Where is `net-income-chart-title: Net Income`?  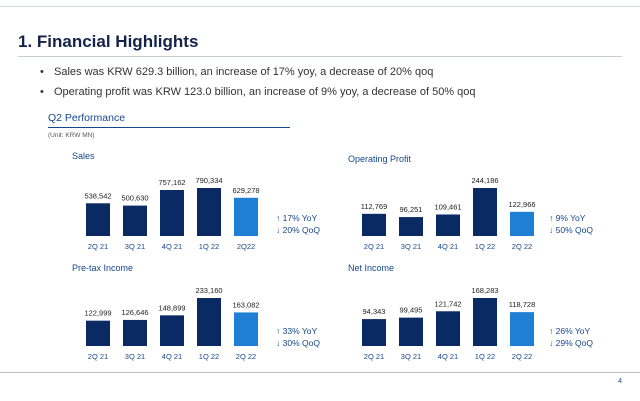 net-income-chart-title: Net Income is located at coordinates (371, 268).